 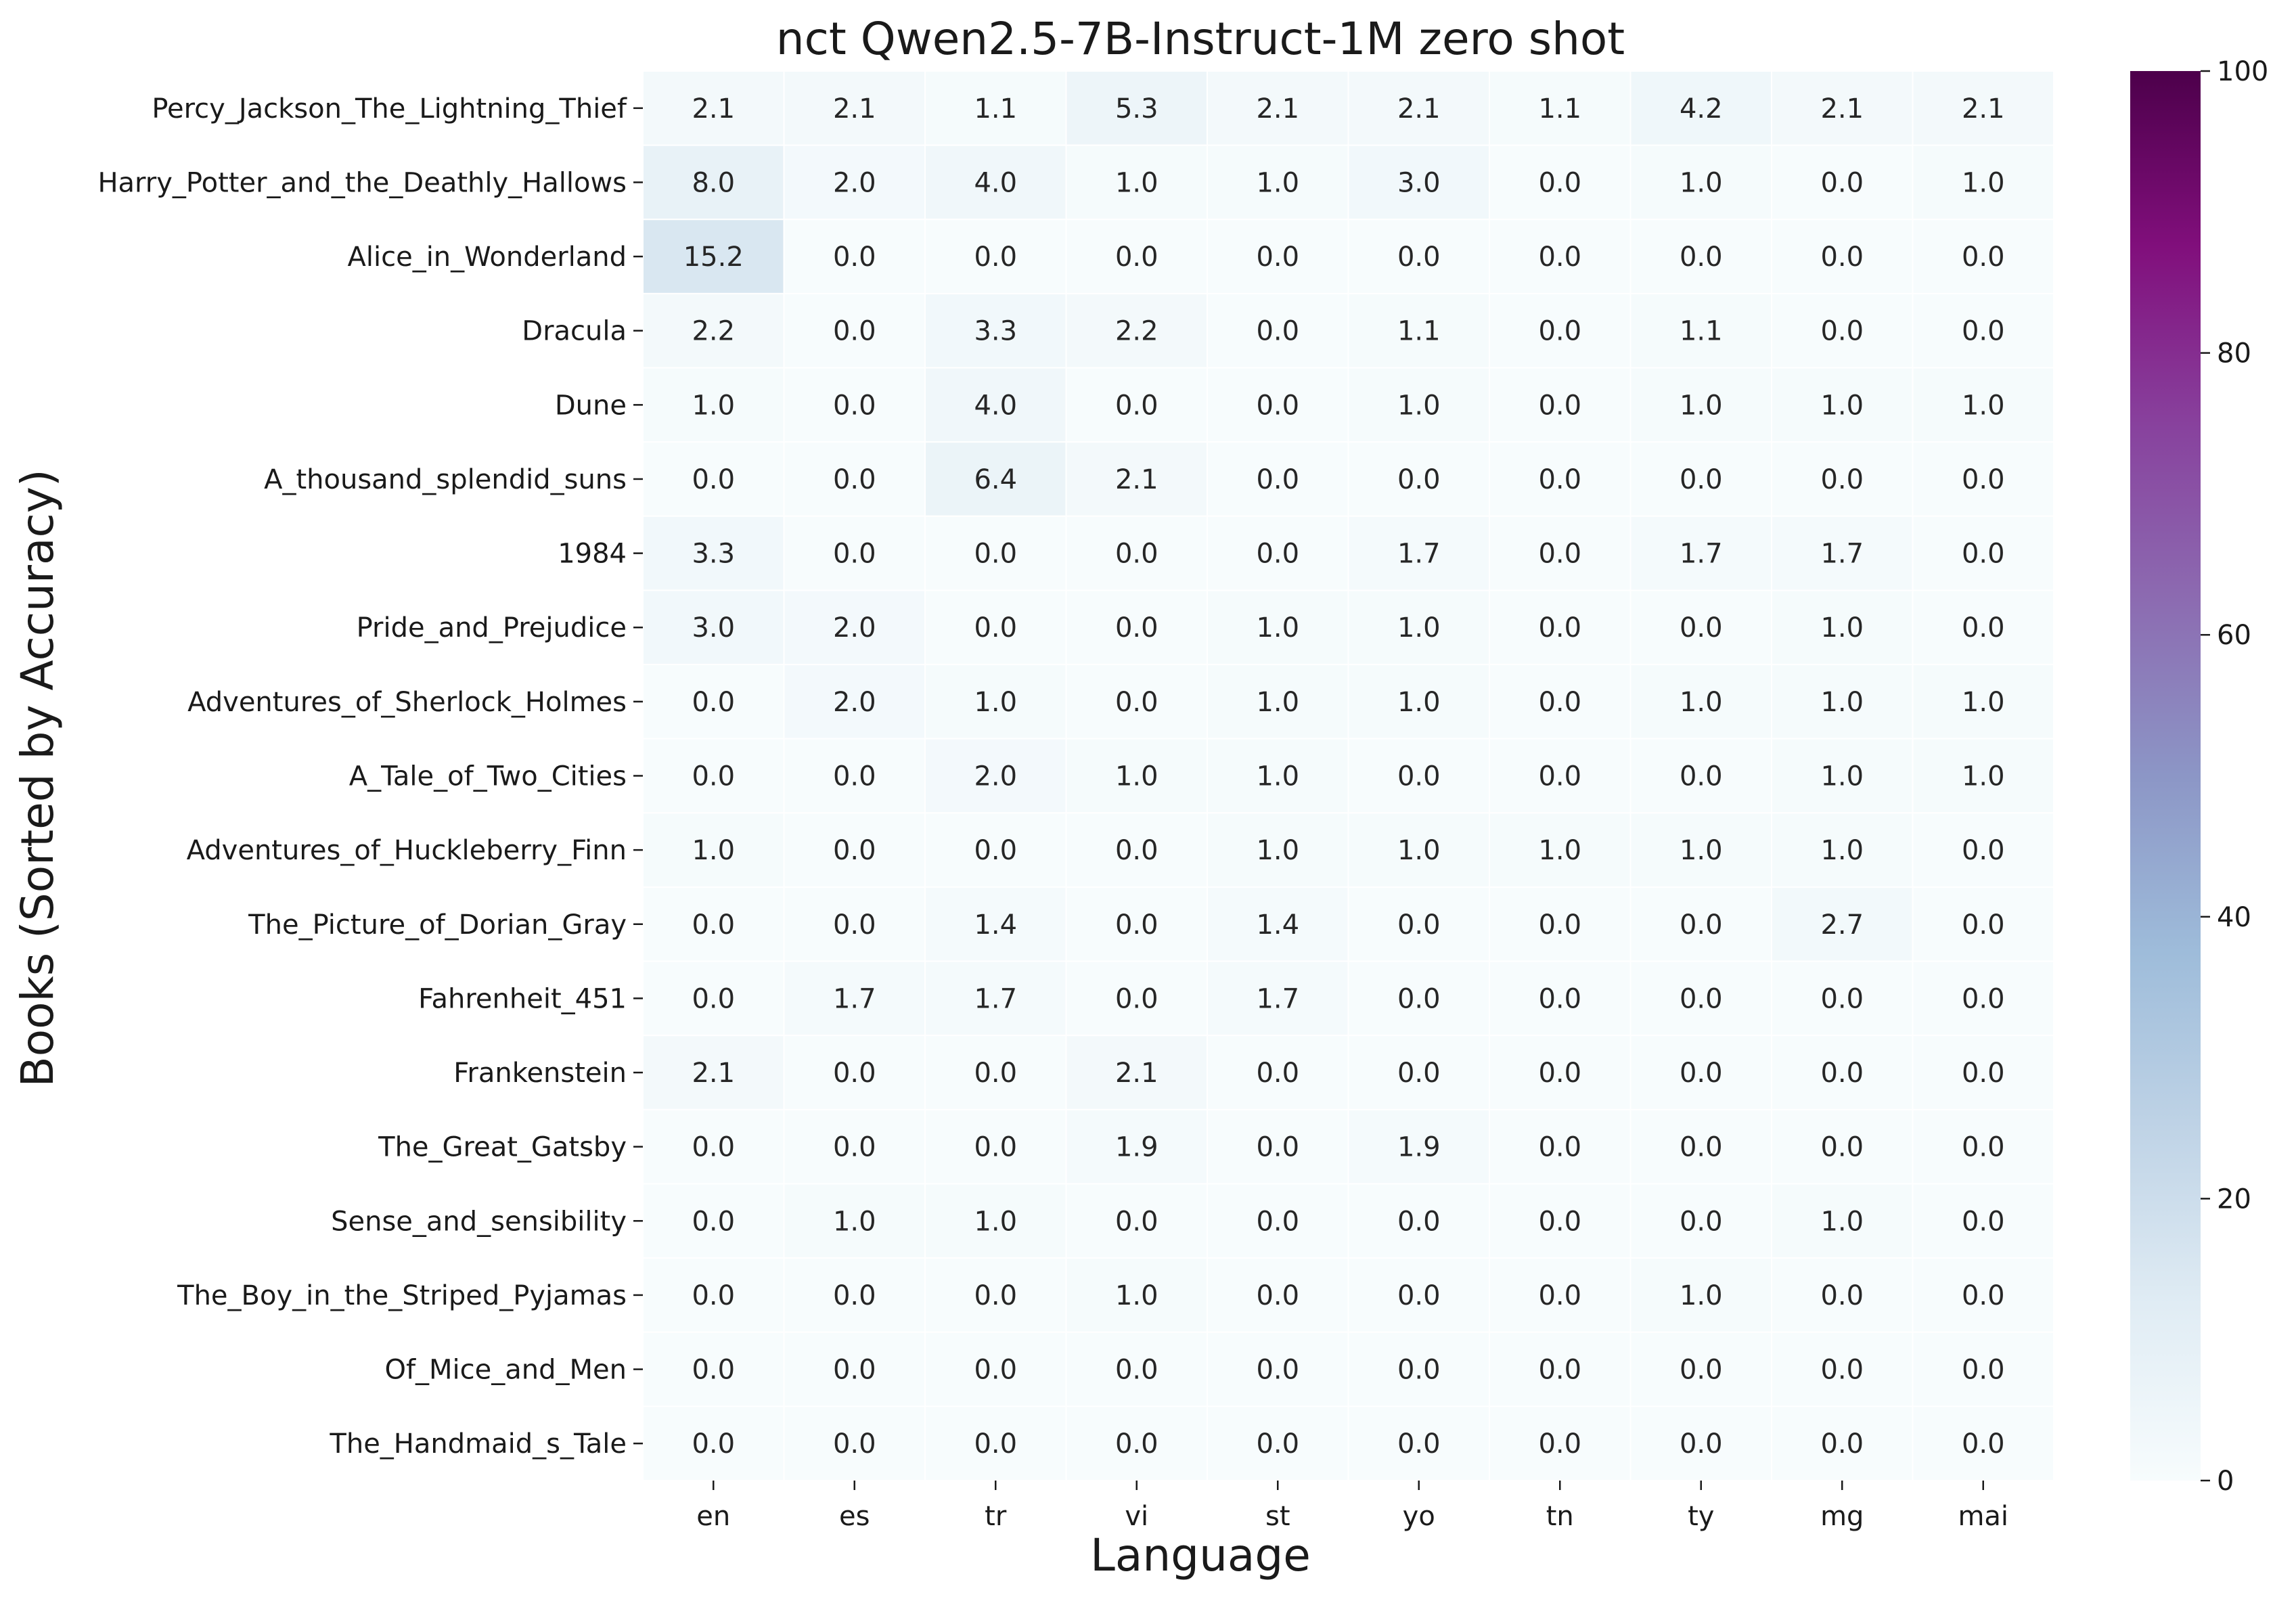 I want to click on x-tick-label: es, so click(x=854, y=1517).